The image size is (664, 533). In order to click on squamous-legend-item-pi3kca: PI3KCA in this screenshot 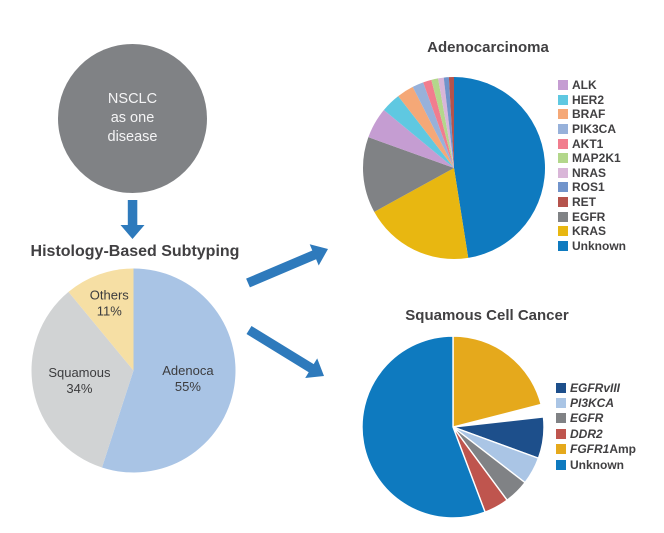, I will do `click(596, 402)`.